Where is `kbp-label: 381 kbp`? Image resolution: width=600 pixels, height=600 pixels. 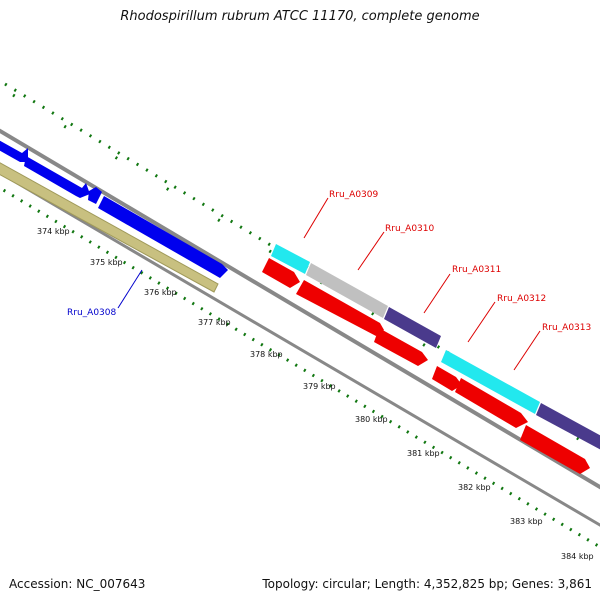 kbp-label: 381 kbp is located at coordinates (423, 453).